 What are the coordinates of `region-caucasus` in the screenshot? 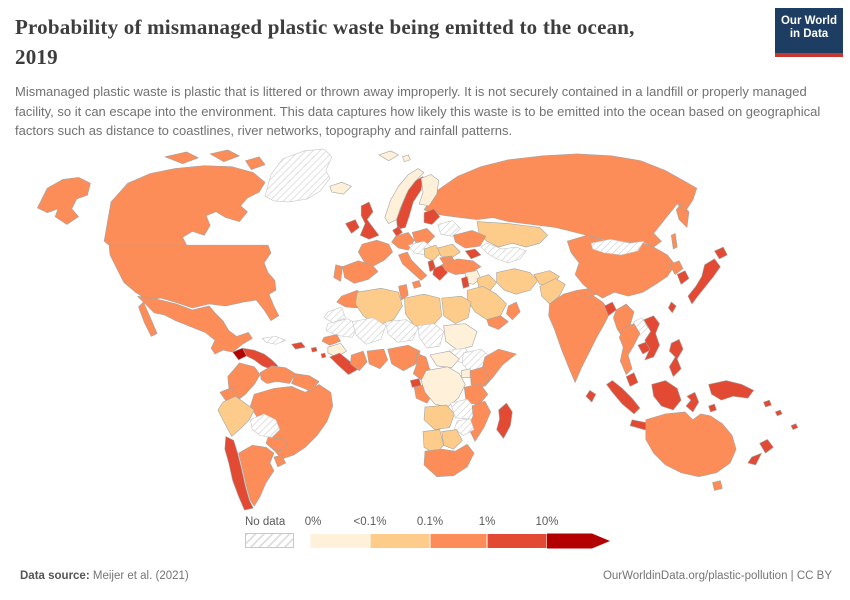 It's located at (473, 254).